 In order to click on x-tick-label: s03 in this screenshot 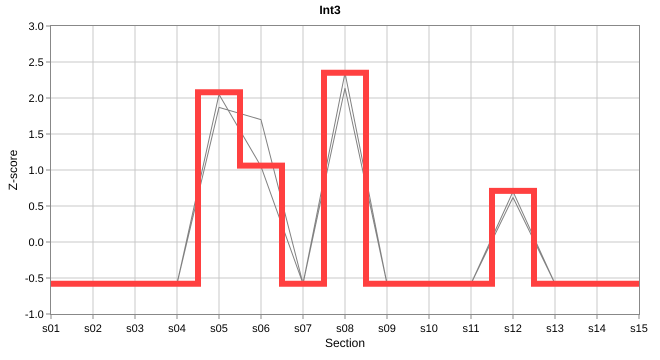, I will do `click(135, 329)`.